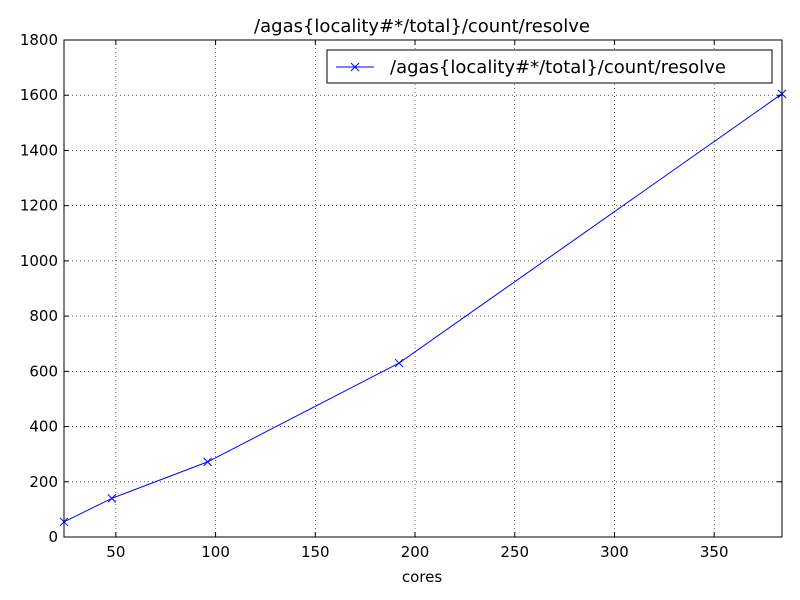 This screenshot has height=600, width=800. Describe the element at coordinates (422, 26) in the screenshot. I see `chart-title: /agas{locality#*/total}/count/resolve` at that location.